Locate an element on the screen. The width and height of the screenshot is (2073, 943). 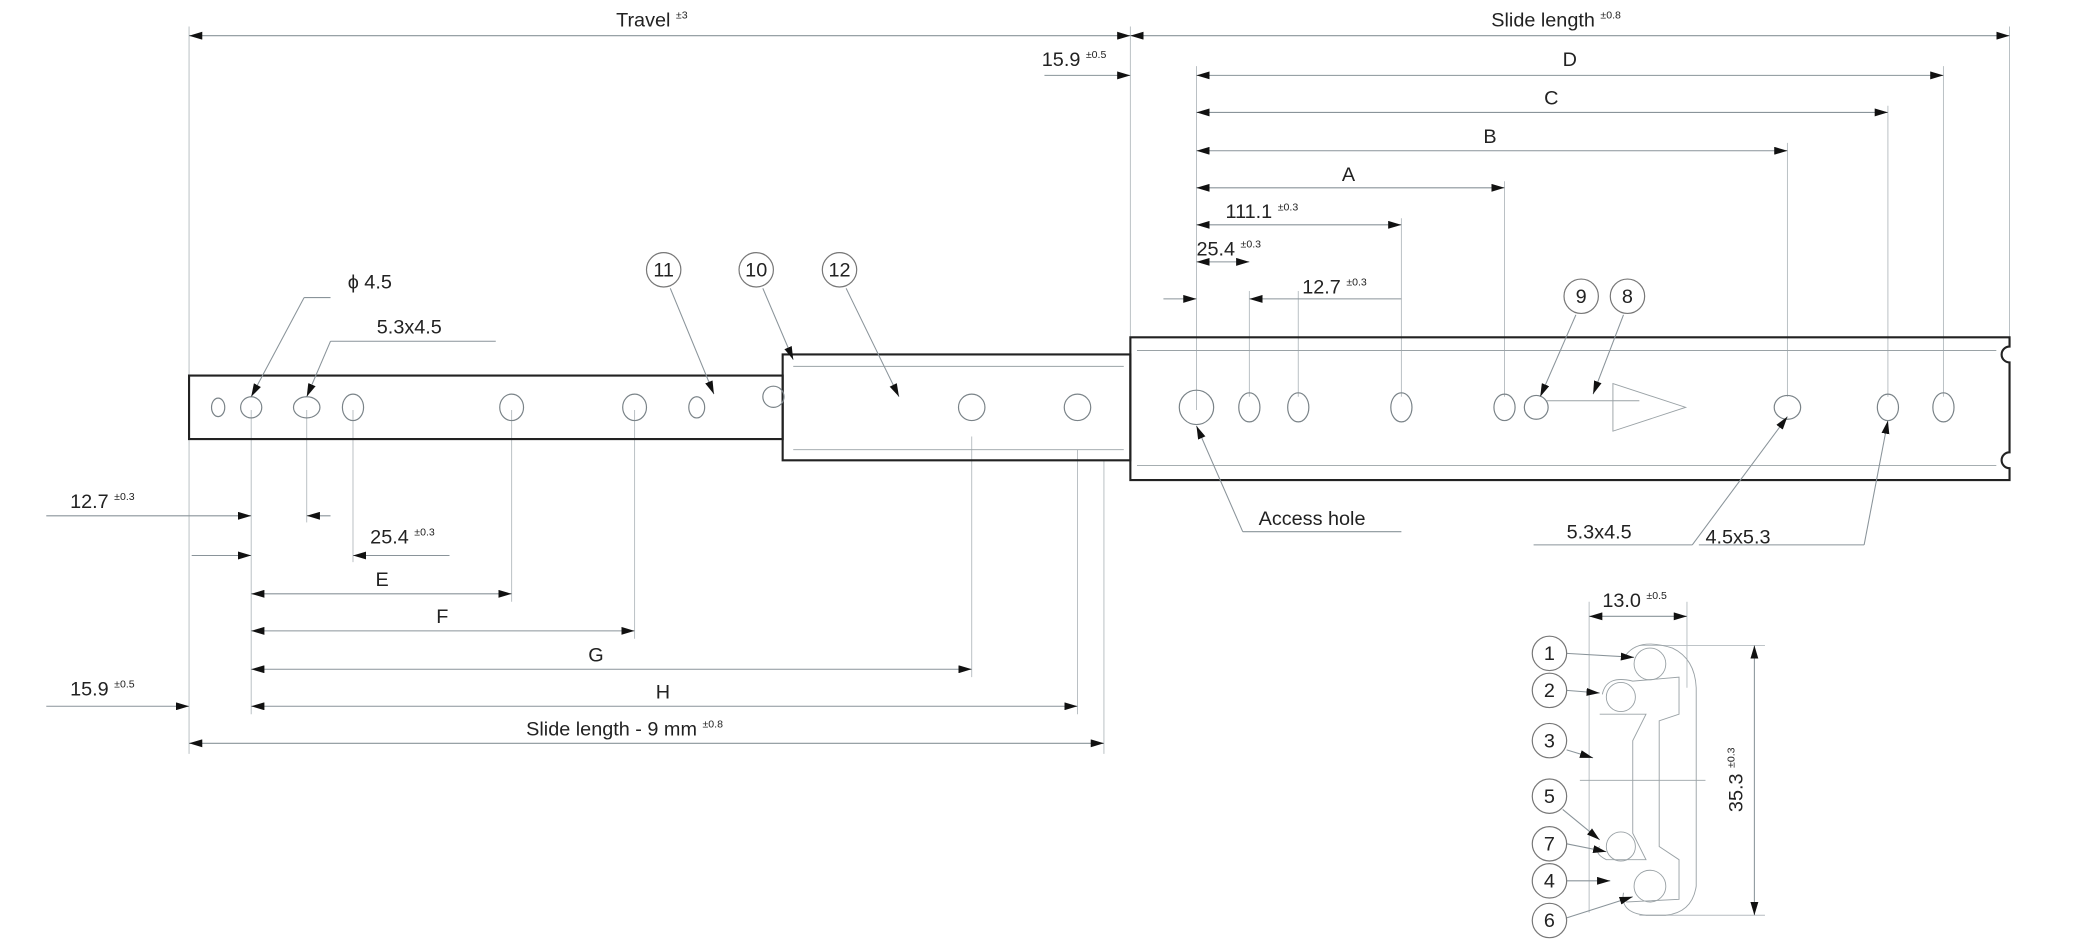
callout-9: 9 is located at coordinates (1581, 297).